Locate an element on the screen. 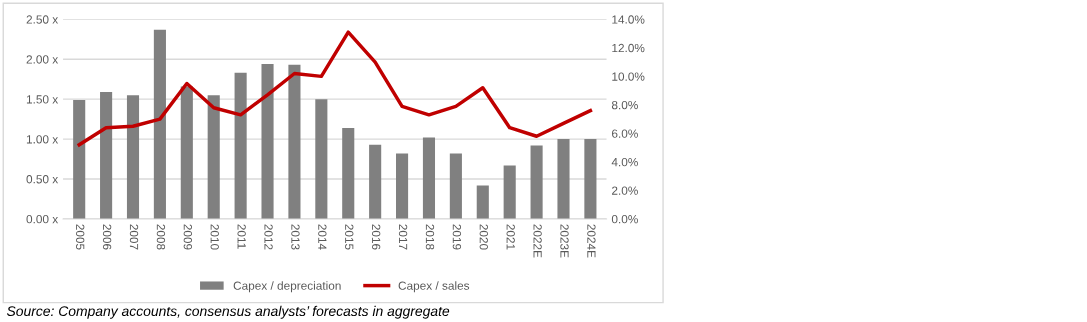  x-tick-label: 2018 is located at coordinates (430, 237).